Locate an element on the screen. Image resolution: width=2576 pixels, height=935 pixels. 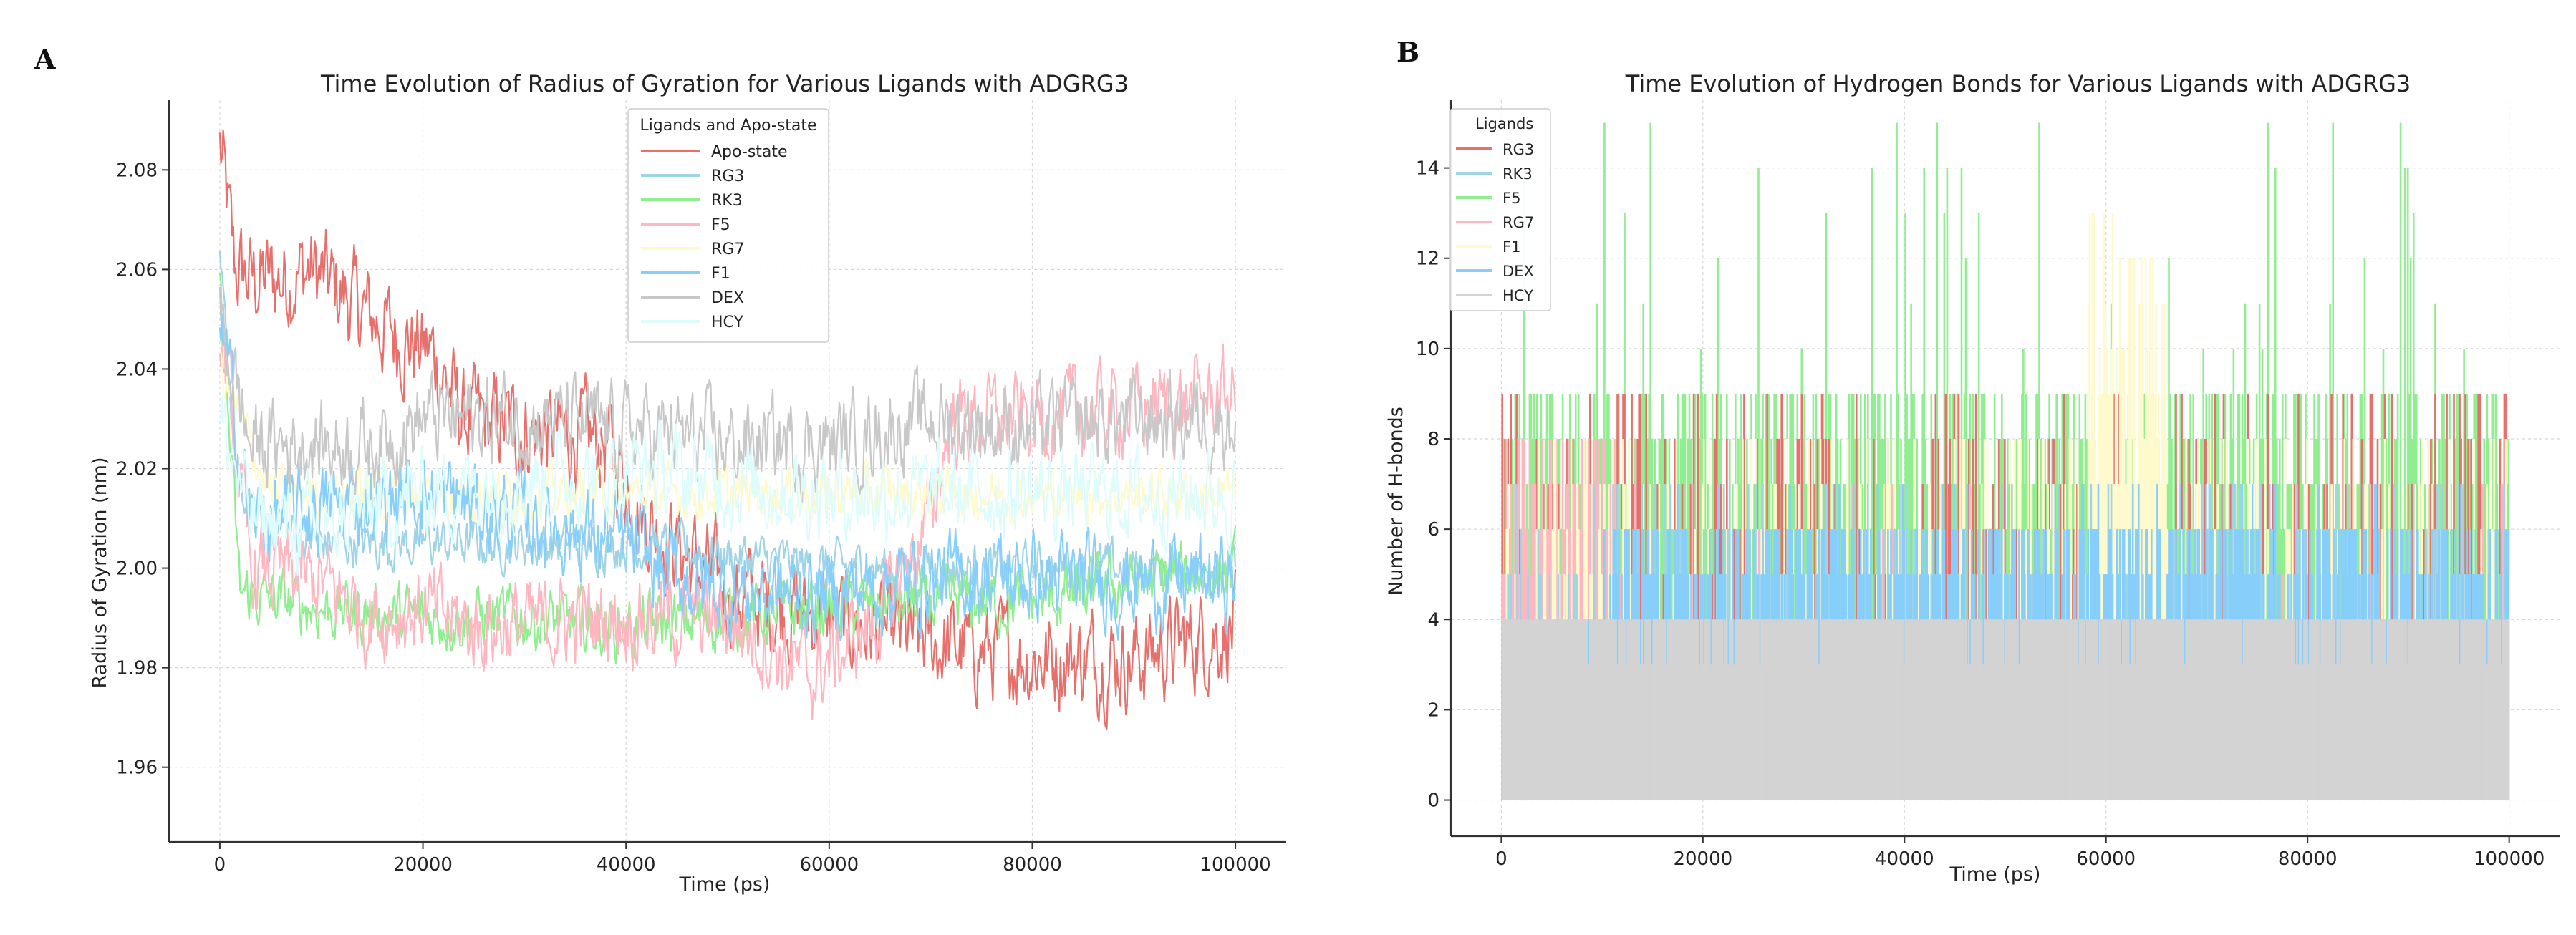
legend-label-rg3: RG3 is located at coordinates (727, 176).